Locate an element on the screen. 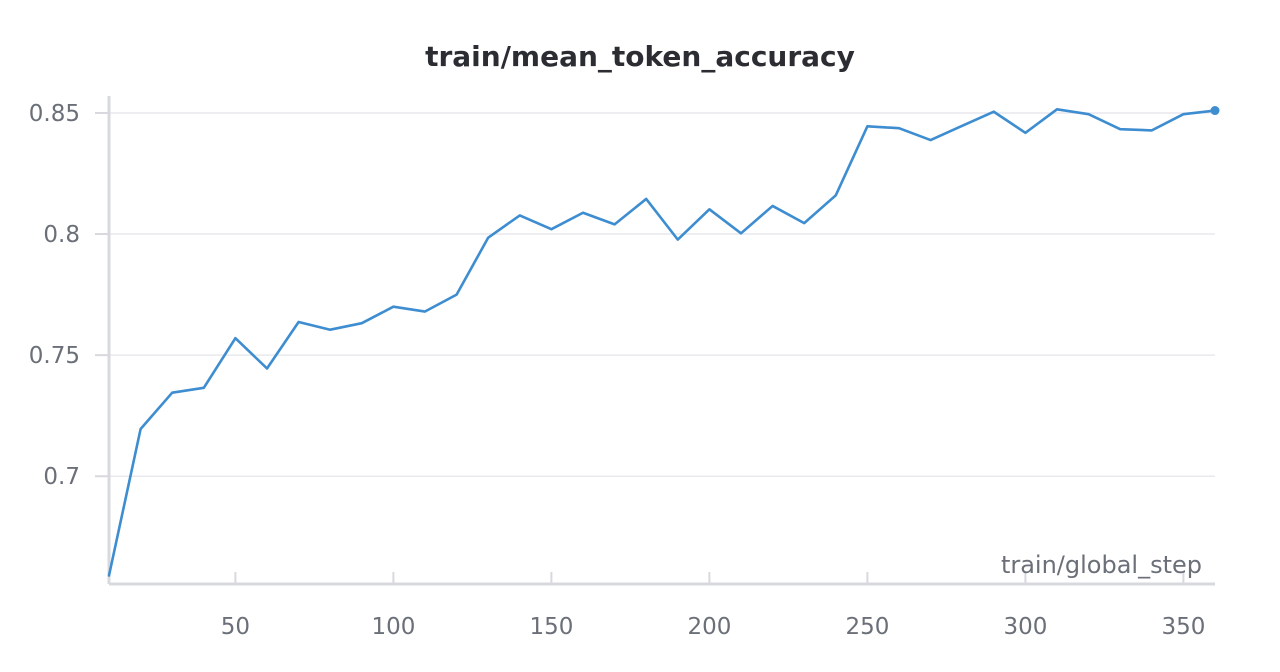  x-axis-label: train/global_step is located at coordinates (1101, 565).